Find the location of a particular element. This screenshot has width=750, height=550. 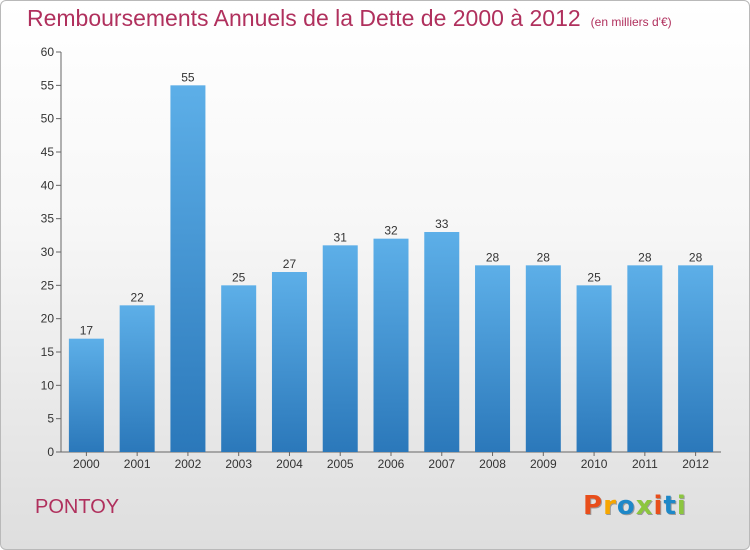

y-tick-label: 35 is located at coordinates (48, 219).